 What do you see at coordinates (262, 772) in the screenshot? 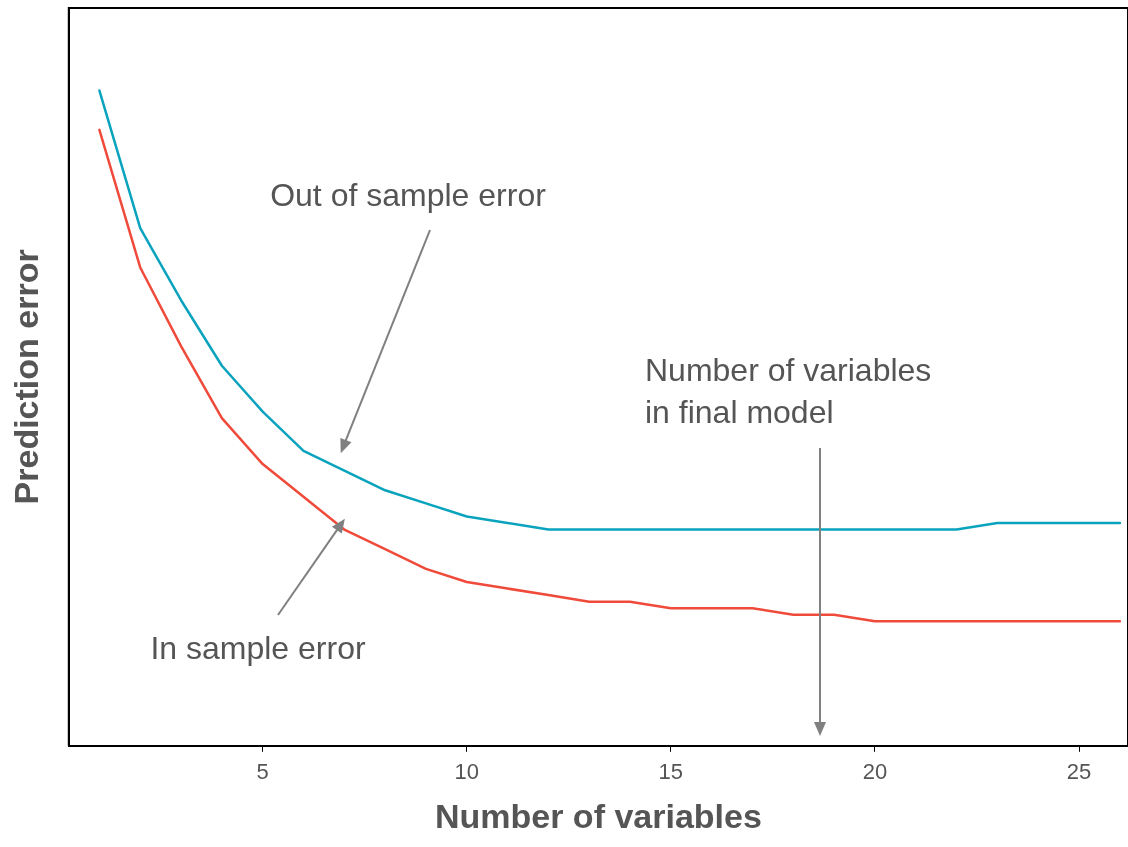
I see `x-tick-label: 5` at bounding box center [262, 772].